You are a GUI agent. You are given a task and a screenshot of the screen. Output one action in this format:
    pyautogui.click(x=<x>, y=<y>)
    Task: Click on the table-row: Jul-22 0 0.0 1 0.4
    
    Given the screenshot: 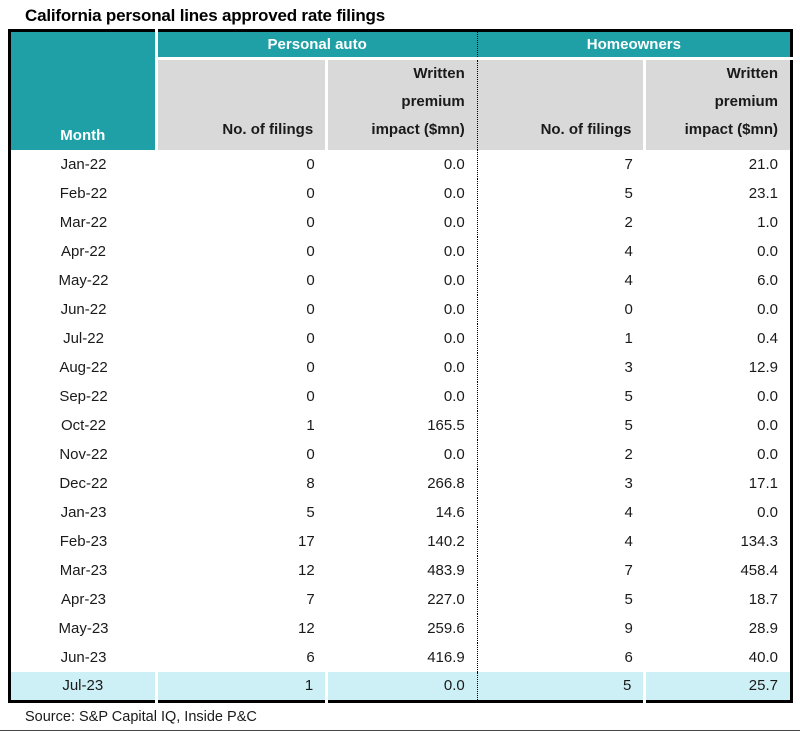 What is the action you would take?
    pyautogui.click(x=400, y=338)
    